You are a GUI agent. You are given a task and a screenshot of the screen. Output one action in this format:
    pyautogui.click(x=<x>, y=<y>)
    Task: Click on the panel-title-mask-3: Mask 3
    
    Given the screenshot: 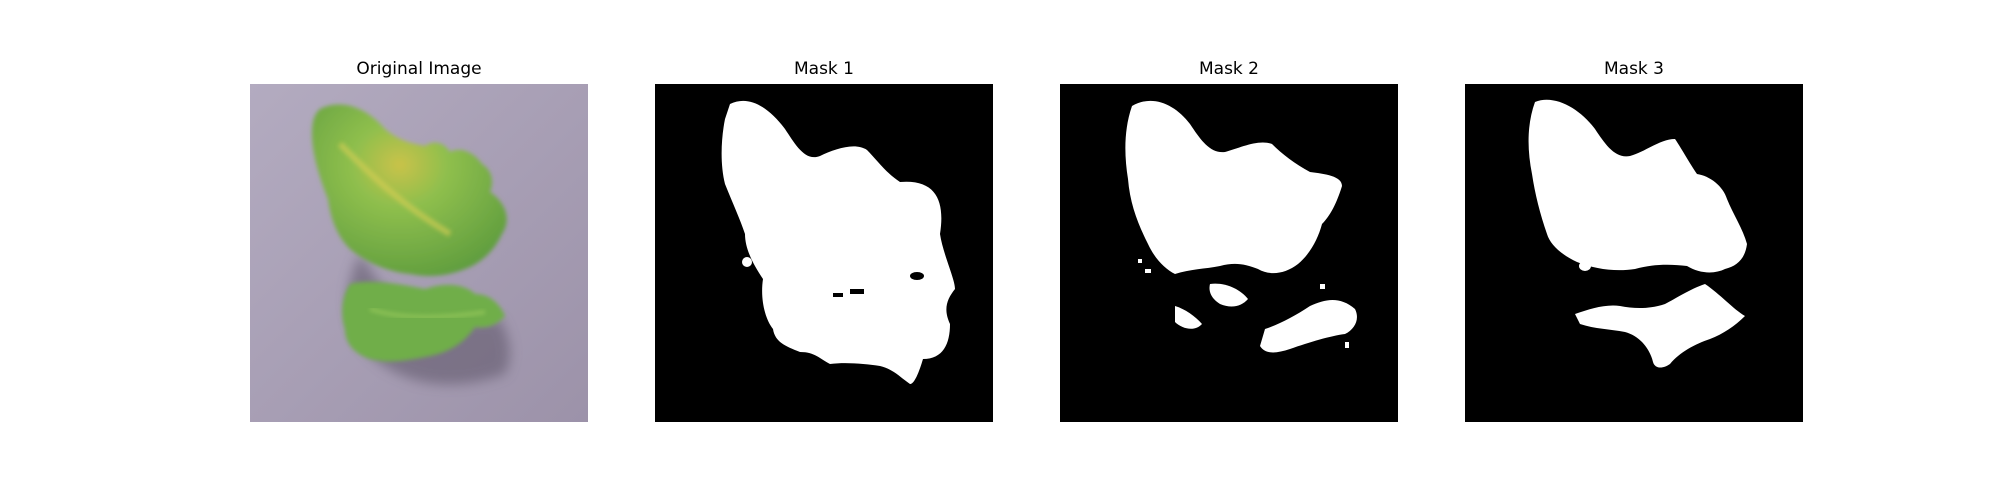 What is the action you would take?
    pyautogui.click(x=1633, y=69)
    